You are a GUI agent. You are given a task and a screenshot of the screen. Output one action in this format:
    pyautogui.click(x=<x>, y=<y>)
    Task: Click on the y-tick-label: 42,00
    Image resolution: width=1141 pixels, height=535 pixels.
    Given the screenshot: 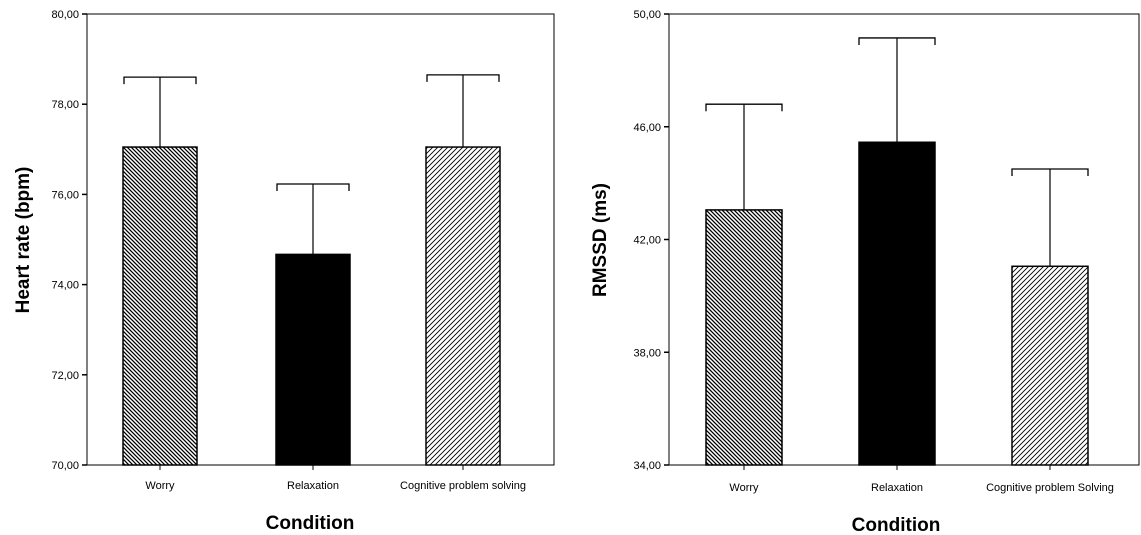 What is the action you would take?
    pyautogui.click(x=647, y=241)
    